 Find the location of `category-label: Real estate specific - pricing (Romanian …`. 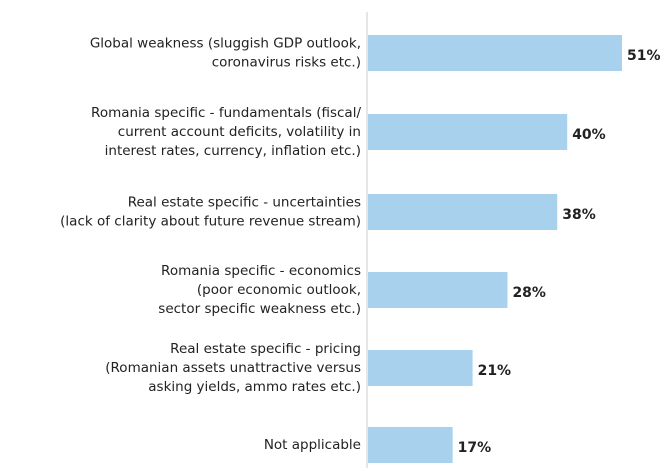

category-label: Real estate specific - pricing (Romanian … is located at coordinates (233, 368).